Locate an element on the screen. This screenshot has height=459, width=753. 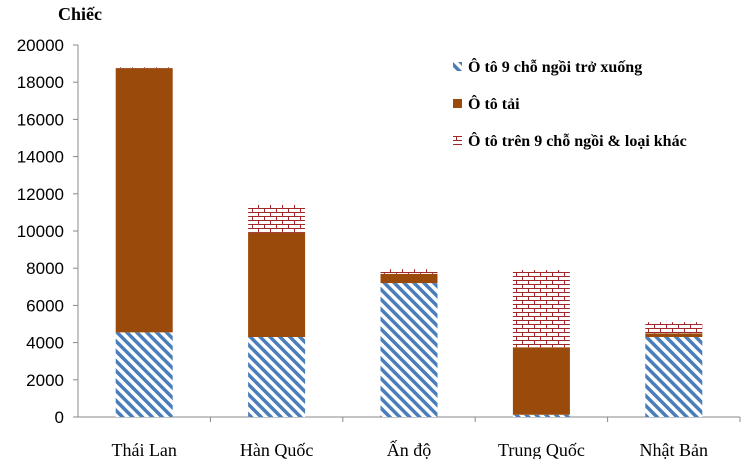
y-tick-label: 6000 is located at coordinates (45, 305).